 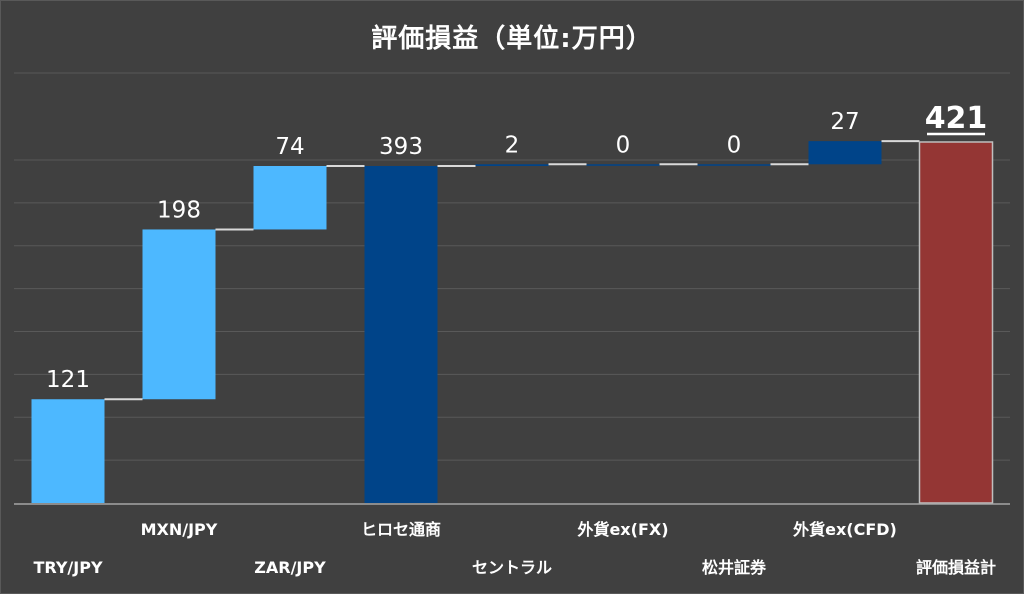 I want to click on category-label: MXN/JPY, so click(x=179, y=529).